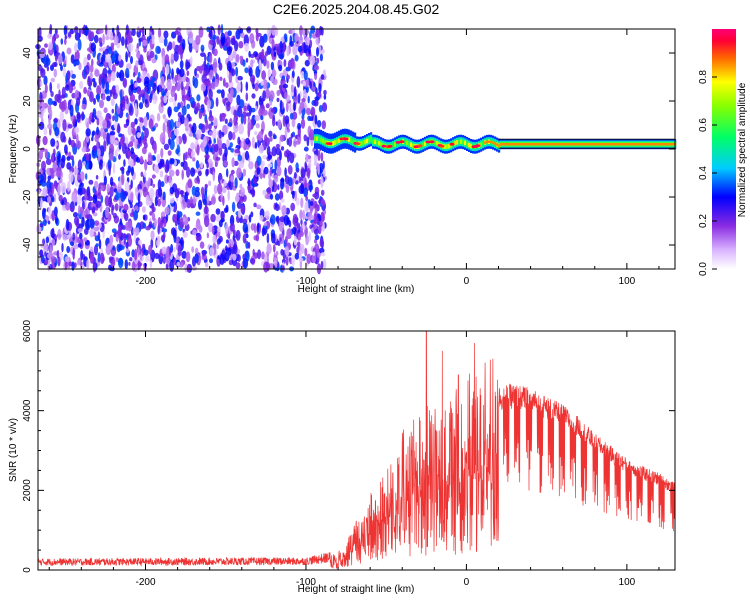  I want to click on y-tick-label: 0, so click(27, 570).